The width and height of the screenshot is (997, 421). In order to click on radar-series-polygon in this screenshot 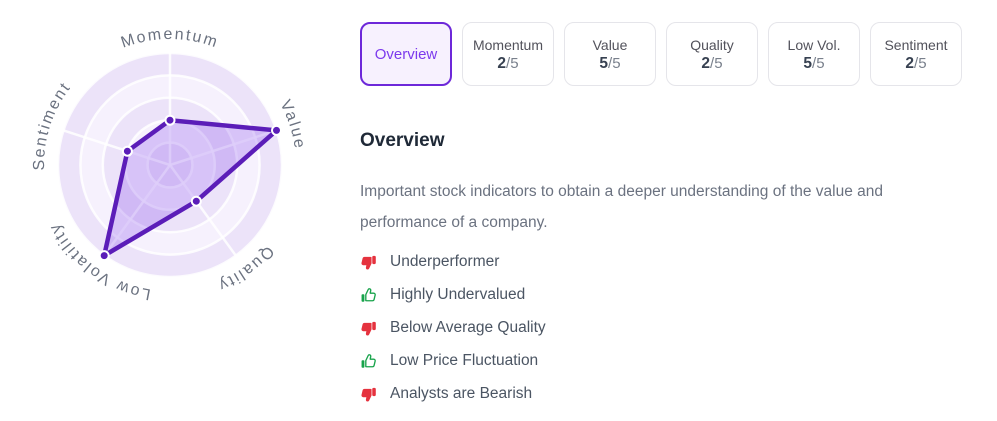, I will do `click(190, 187)`.